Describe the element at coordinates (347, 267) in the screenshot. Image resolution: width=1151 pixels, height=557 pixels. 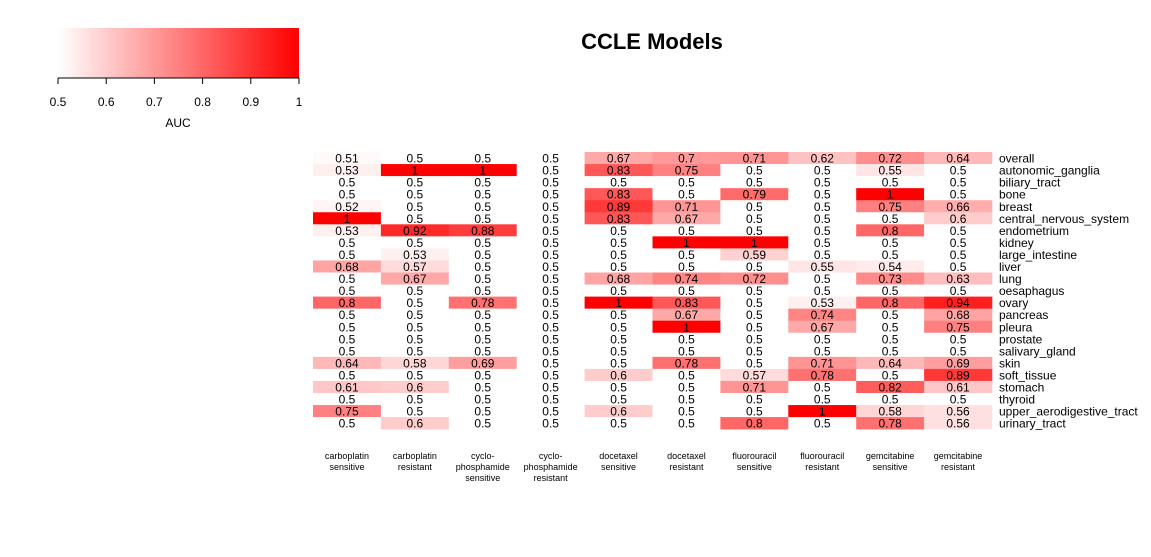
I see `cell-value-label: 0.68` at that location.